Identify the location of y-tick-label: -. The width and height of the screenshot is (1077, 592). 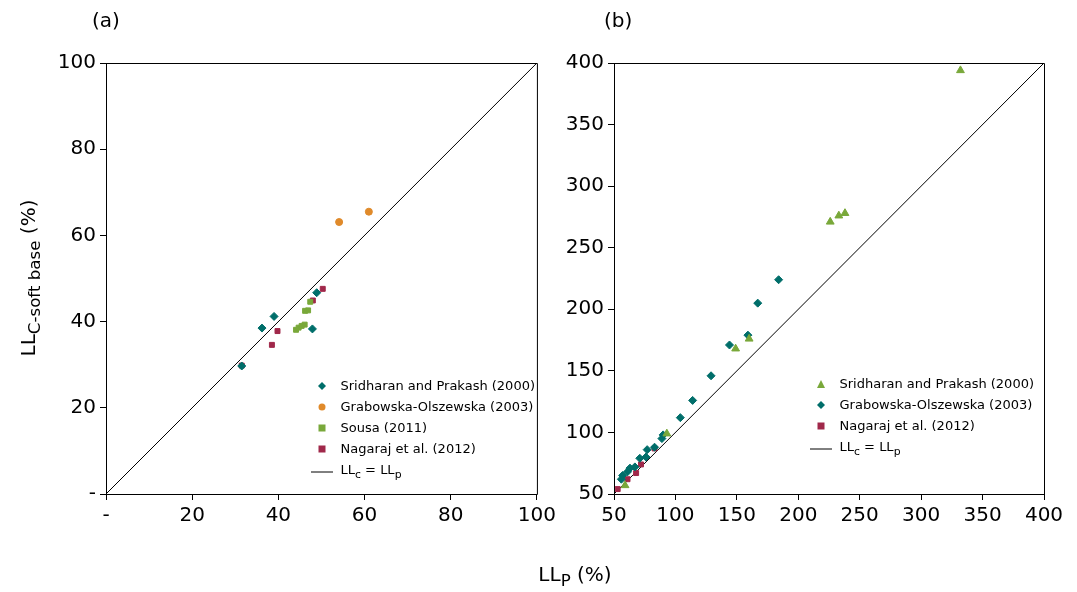
(92, 492).